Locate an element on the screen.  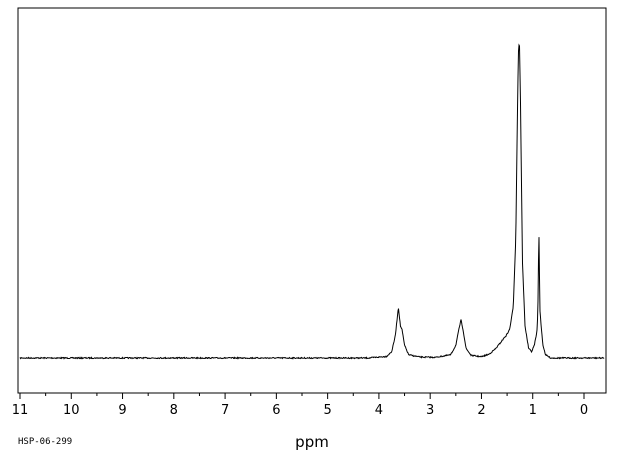
sample-id-label: HSP-06-299 is located at coordinates (45, 442).